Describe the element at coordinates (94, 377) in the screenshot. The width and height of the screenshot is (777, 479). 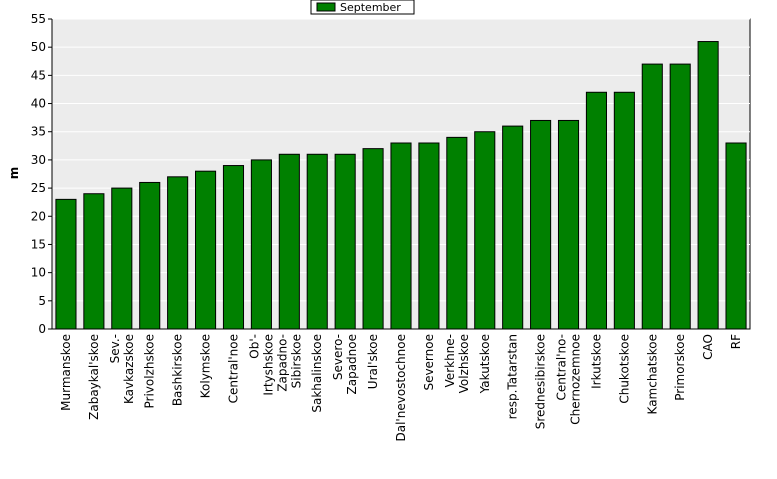
I see `x-tick-label: Zabaykal'skoe` at that location.